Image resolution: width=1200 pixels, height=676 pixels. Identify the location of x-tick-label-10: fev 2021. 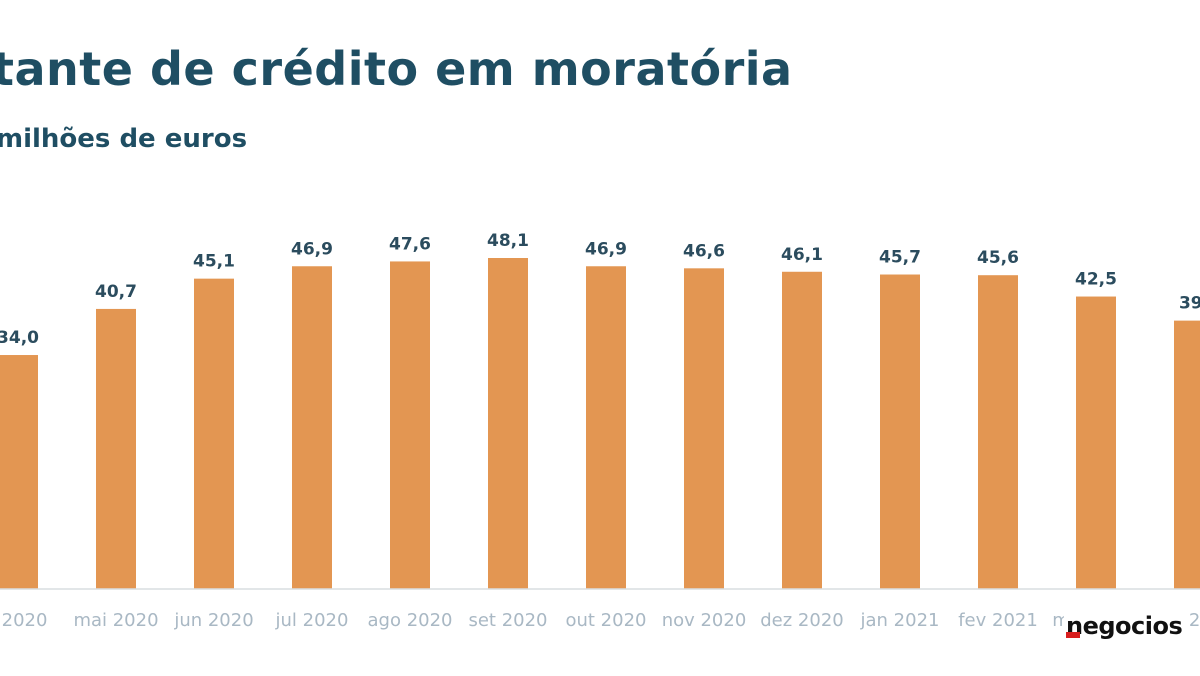
(998, 620).